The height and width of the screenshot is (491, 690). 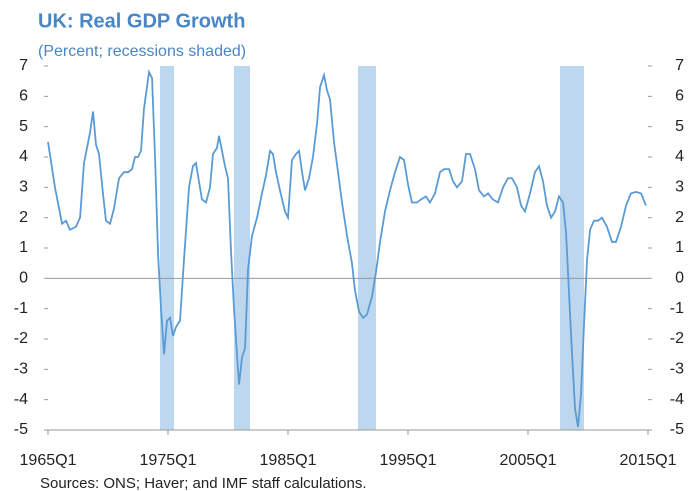 I want to click on x-tick-label: 2005Q1, so click(x=528, y=460).